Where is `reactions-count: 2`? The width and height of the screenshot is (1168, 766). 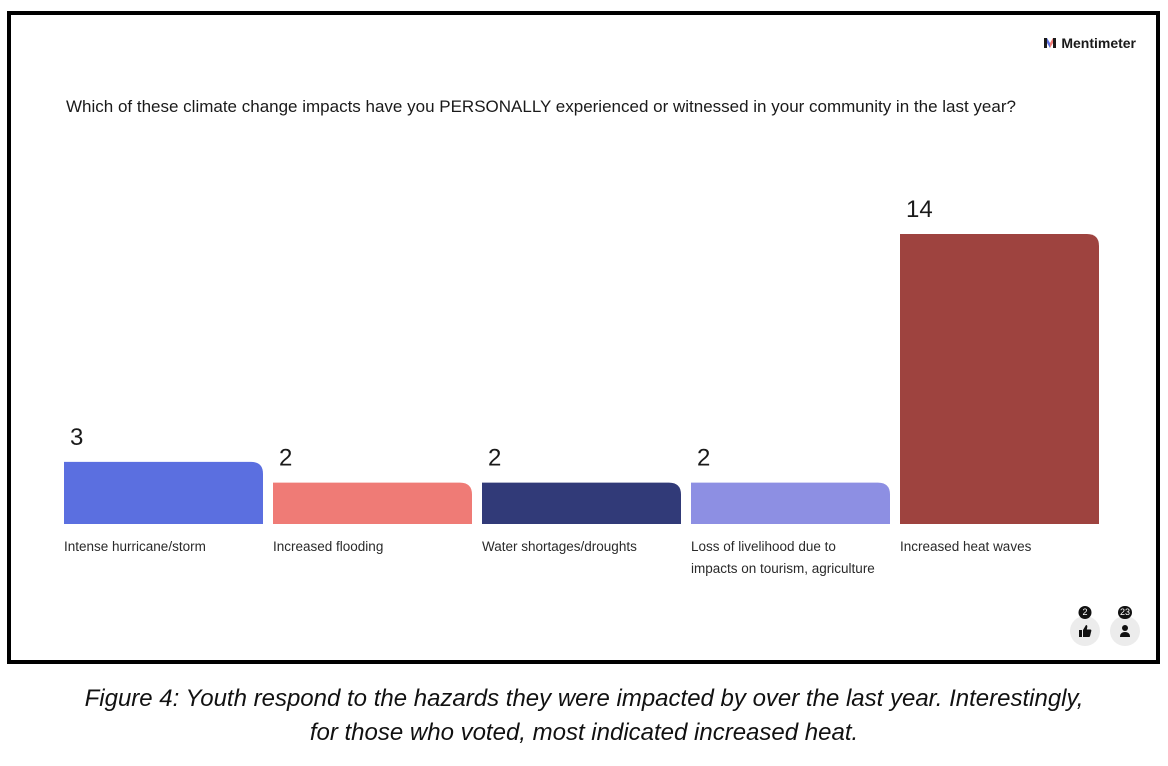
reactions-count: 2 is located at coordinates (1085, 612).